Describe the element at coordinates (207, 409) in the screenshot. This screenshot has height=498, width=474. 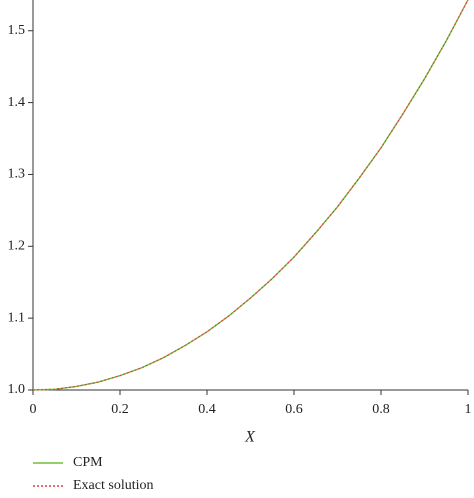
I see `x-tick-label: 0.4` at that location.